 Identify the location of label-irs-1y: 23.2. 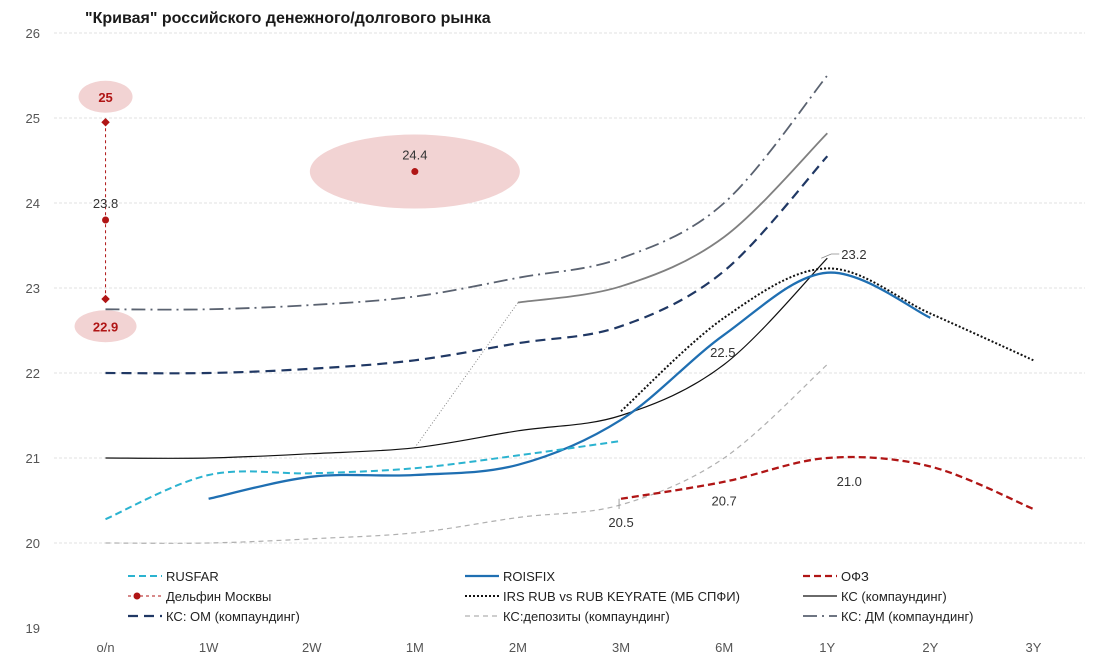
(853, 254).